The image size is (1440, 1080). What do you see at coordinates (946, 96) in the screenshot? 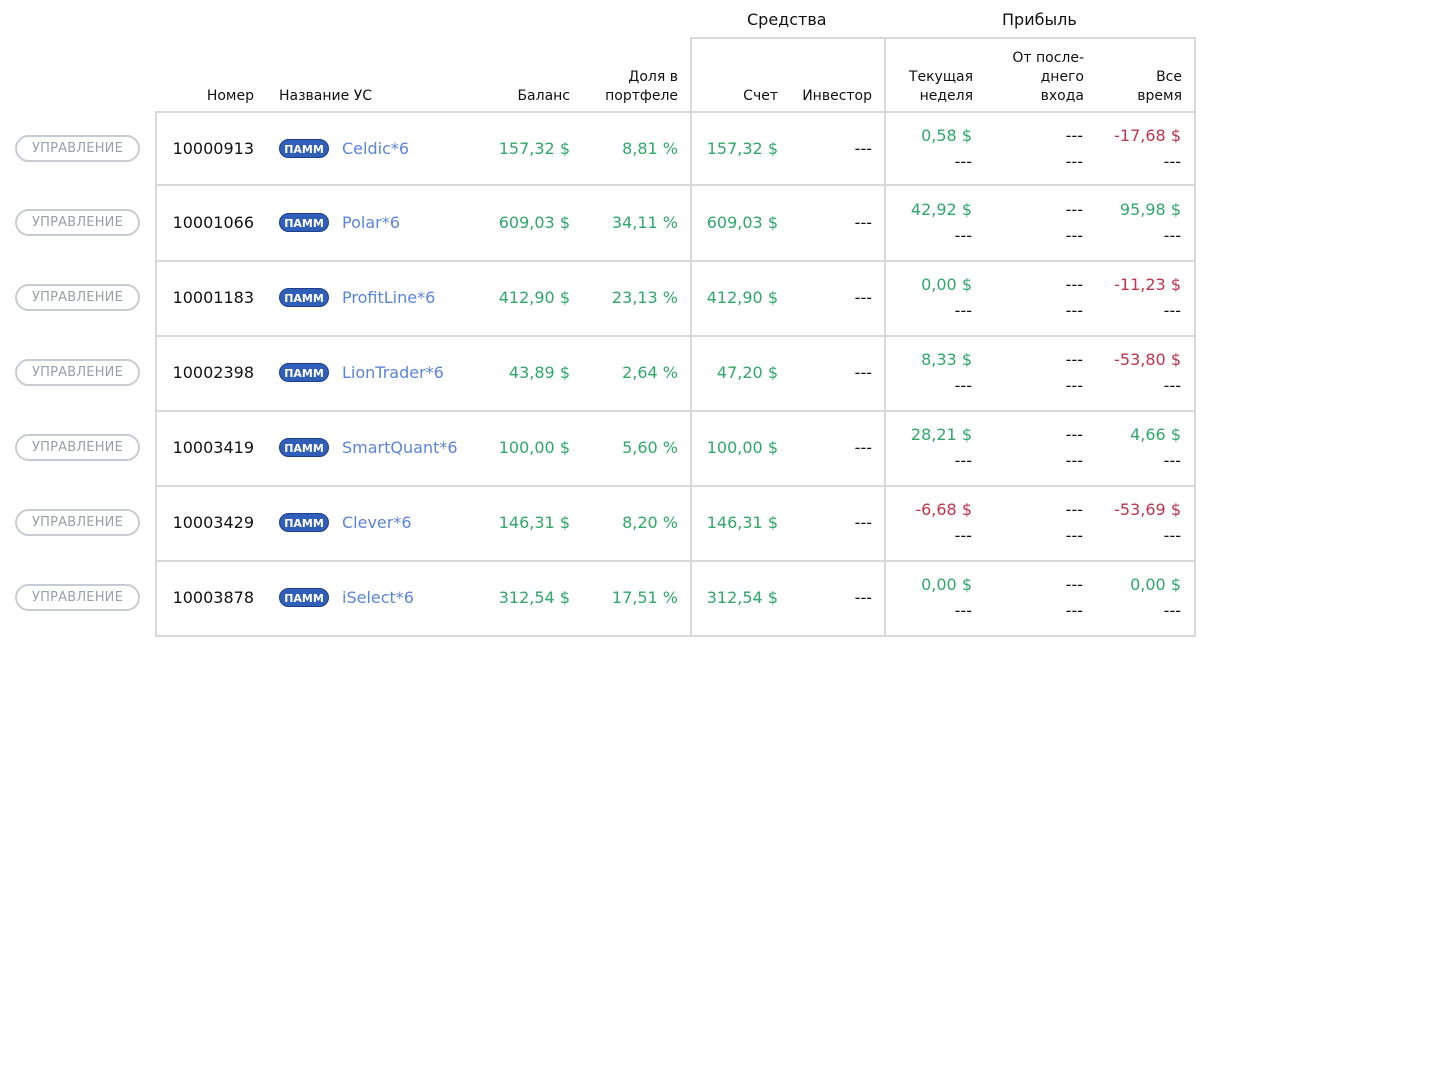
I see `header-week-line2: неделя` at bounding box center [946, 96].